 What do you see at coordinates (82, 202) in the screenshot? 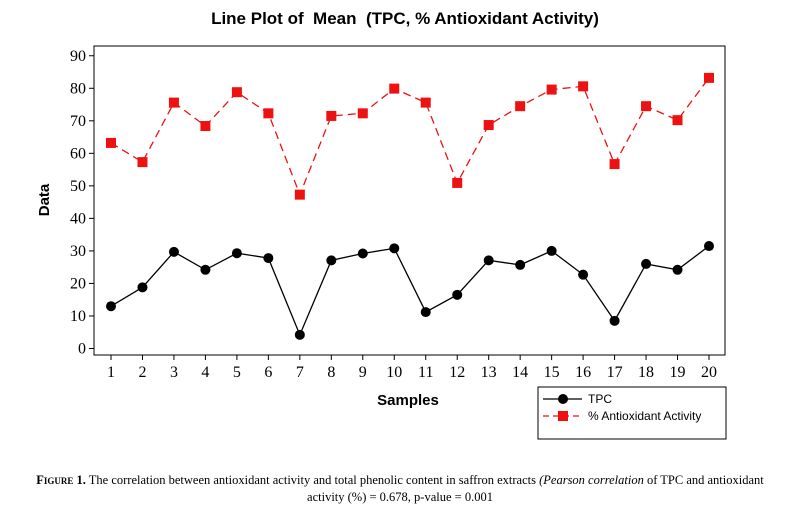
I see `y-axis: 0 10 20 30 40 50 60 70 80 90` at bounding box center [82, 202].